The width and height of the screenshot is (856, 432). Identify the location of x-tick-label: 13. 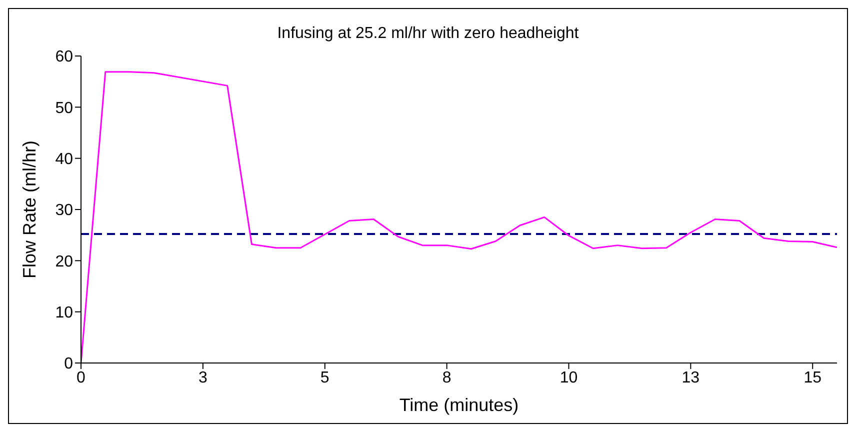
(691, 377).